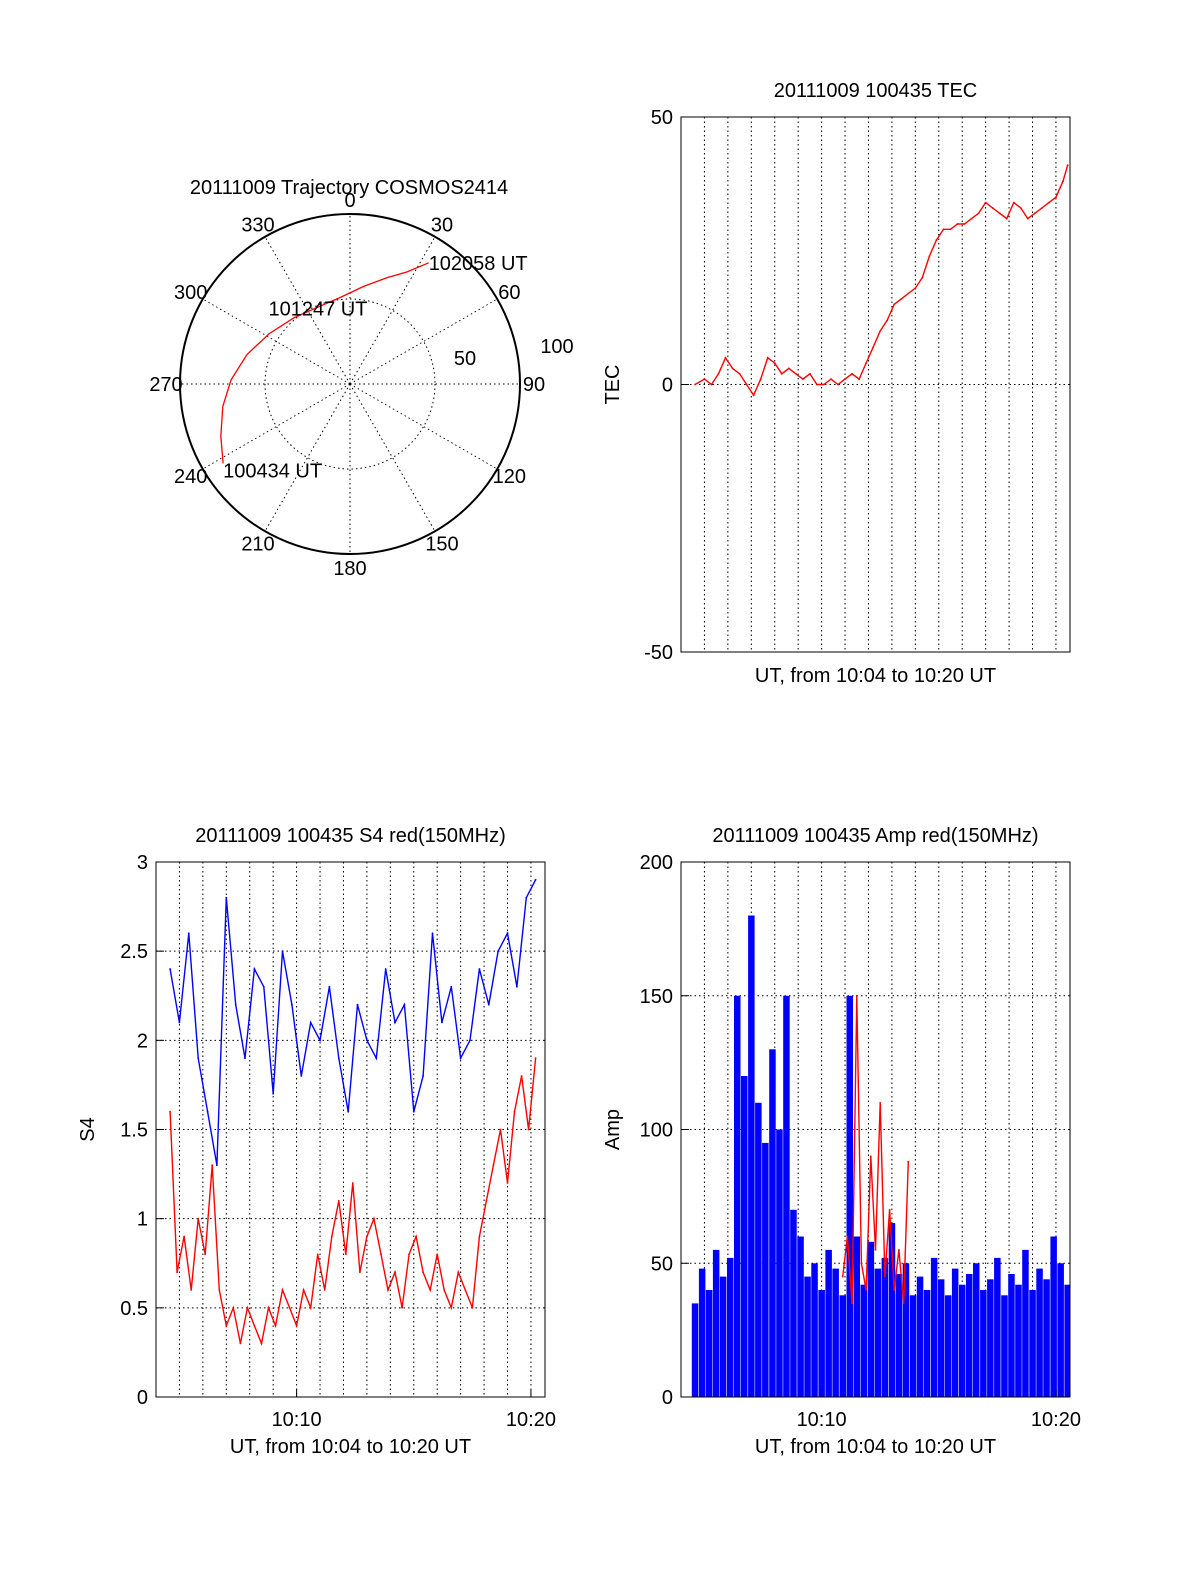 The height and width of the screenshot is (1575, 1200). Describe the element at coordinates (142, 1041) in the screenshot. I see `y-tick-label: 2` at that location.